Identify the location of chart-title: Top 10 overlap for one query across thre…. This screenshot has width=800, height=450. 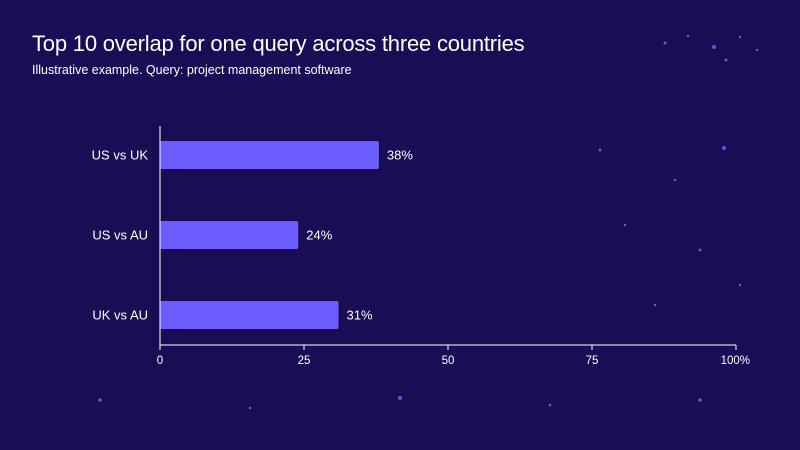
(278, 43).